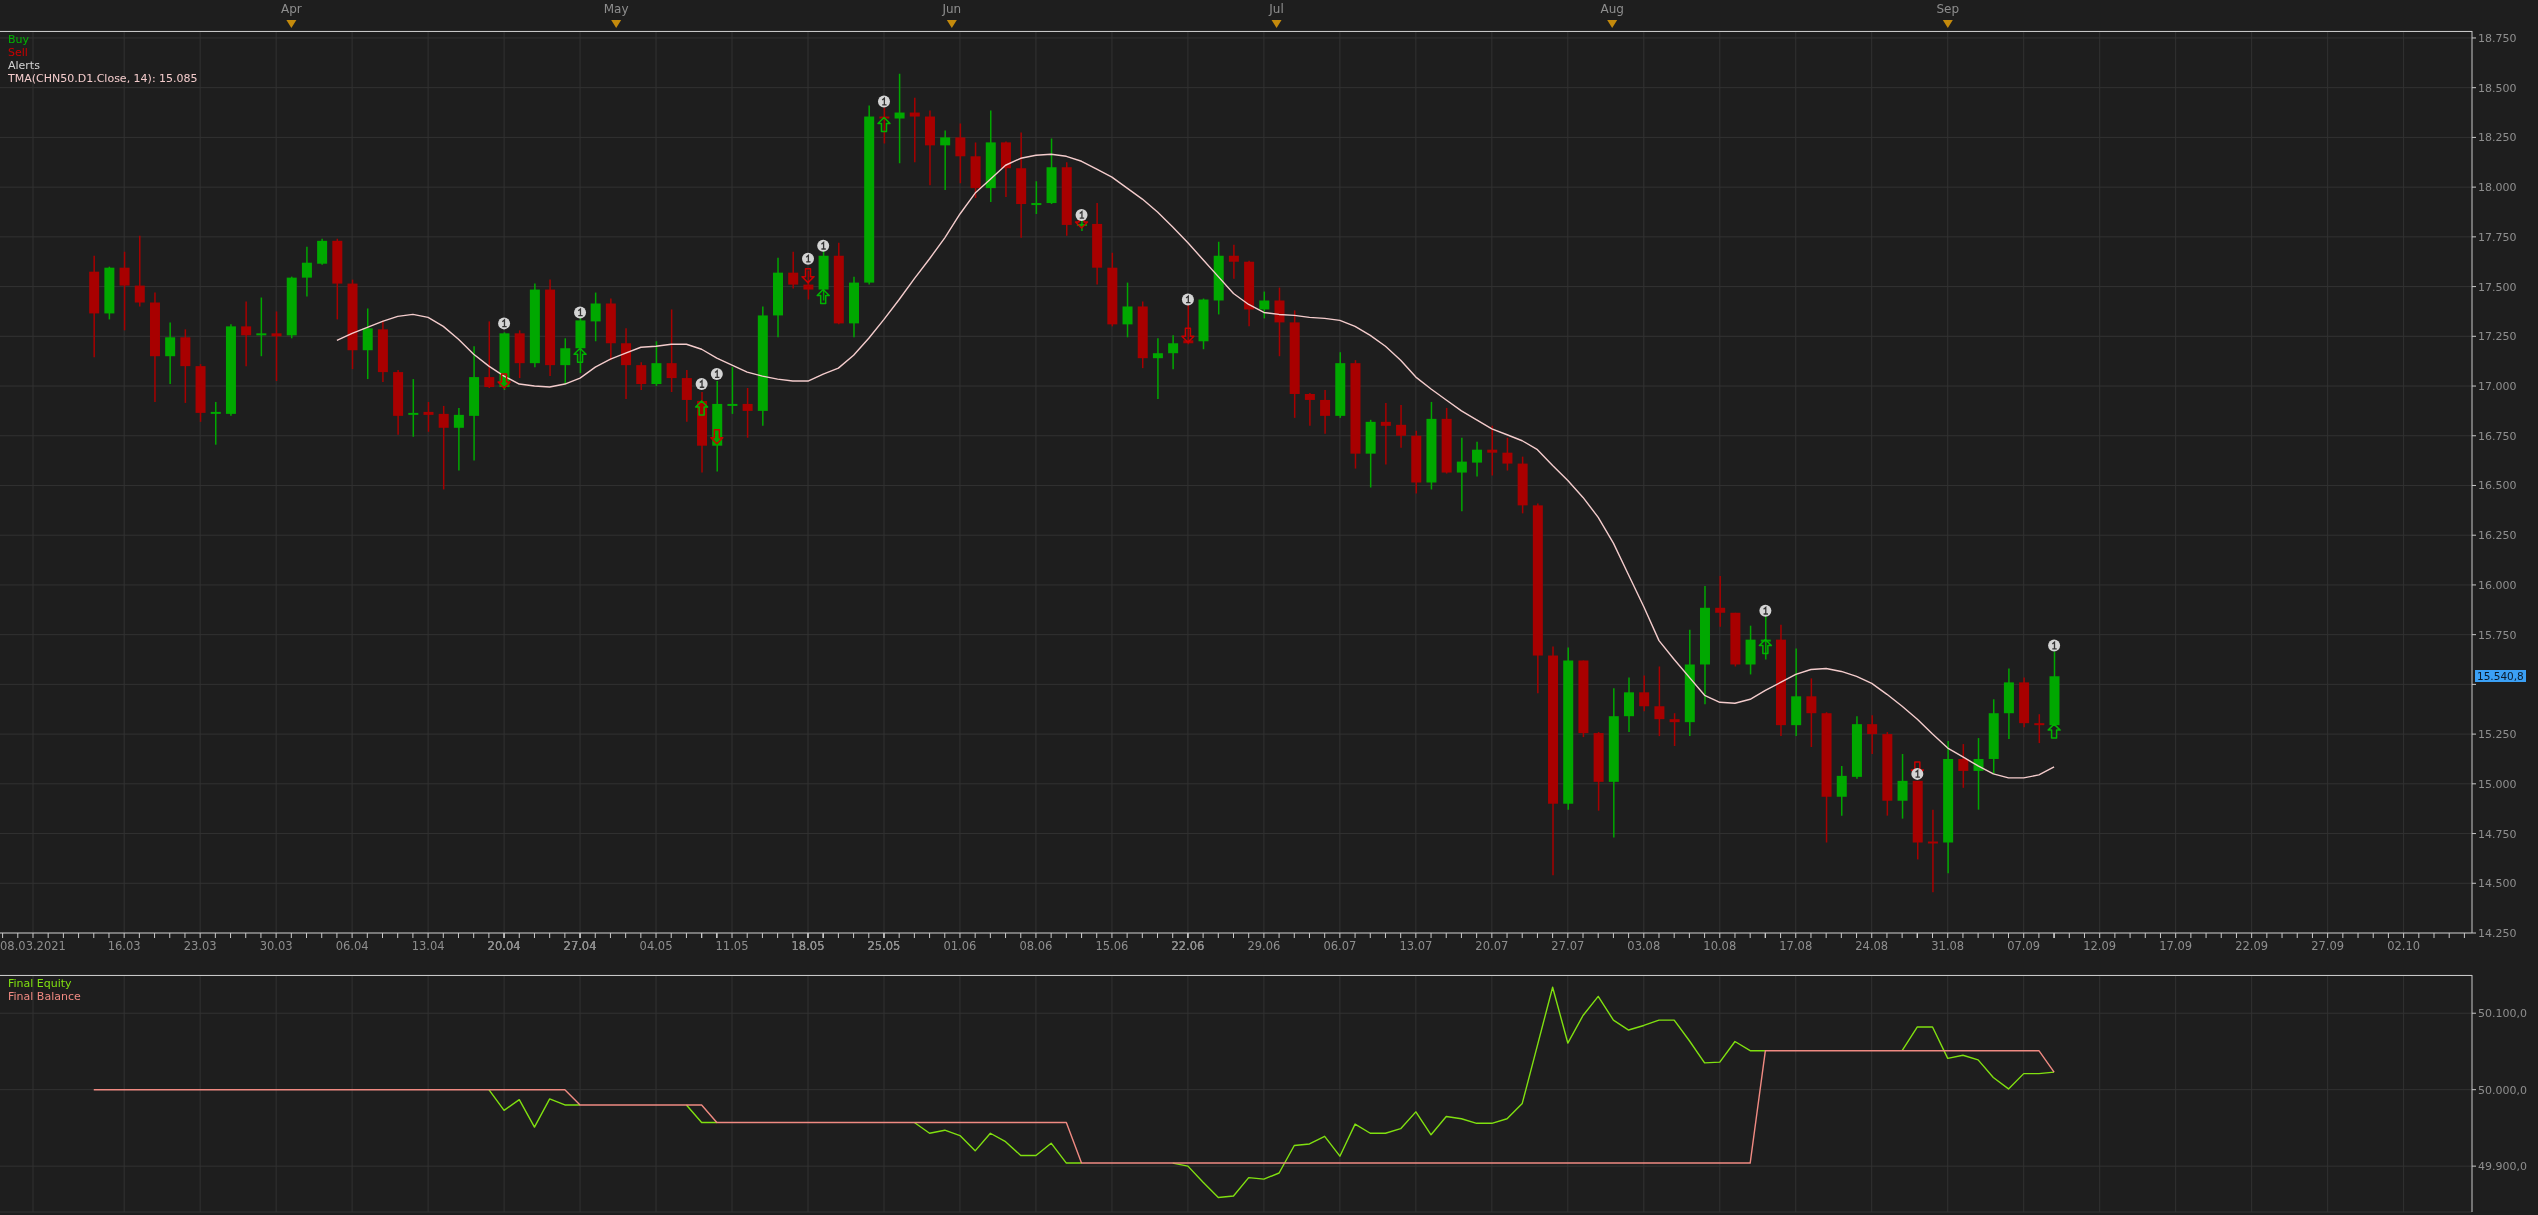 The width and height of the screenshot is (2538, 1215). I want to click on x-tick-label: 13.07, so click(1416, 946).